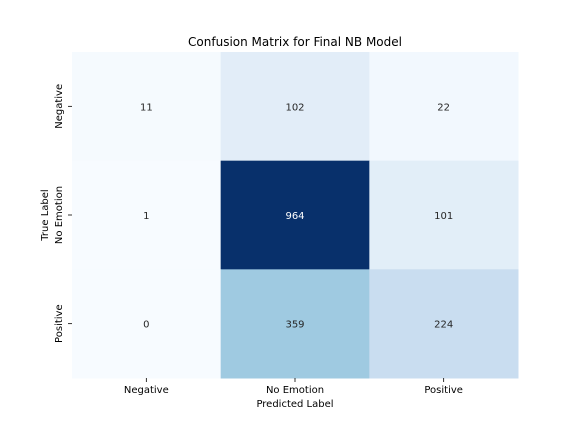  I want to click on cell-value-label: 224, so click(443, 325).